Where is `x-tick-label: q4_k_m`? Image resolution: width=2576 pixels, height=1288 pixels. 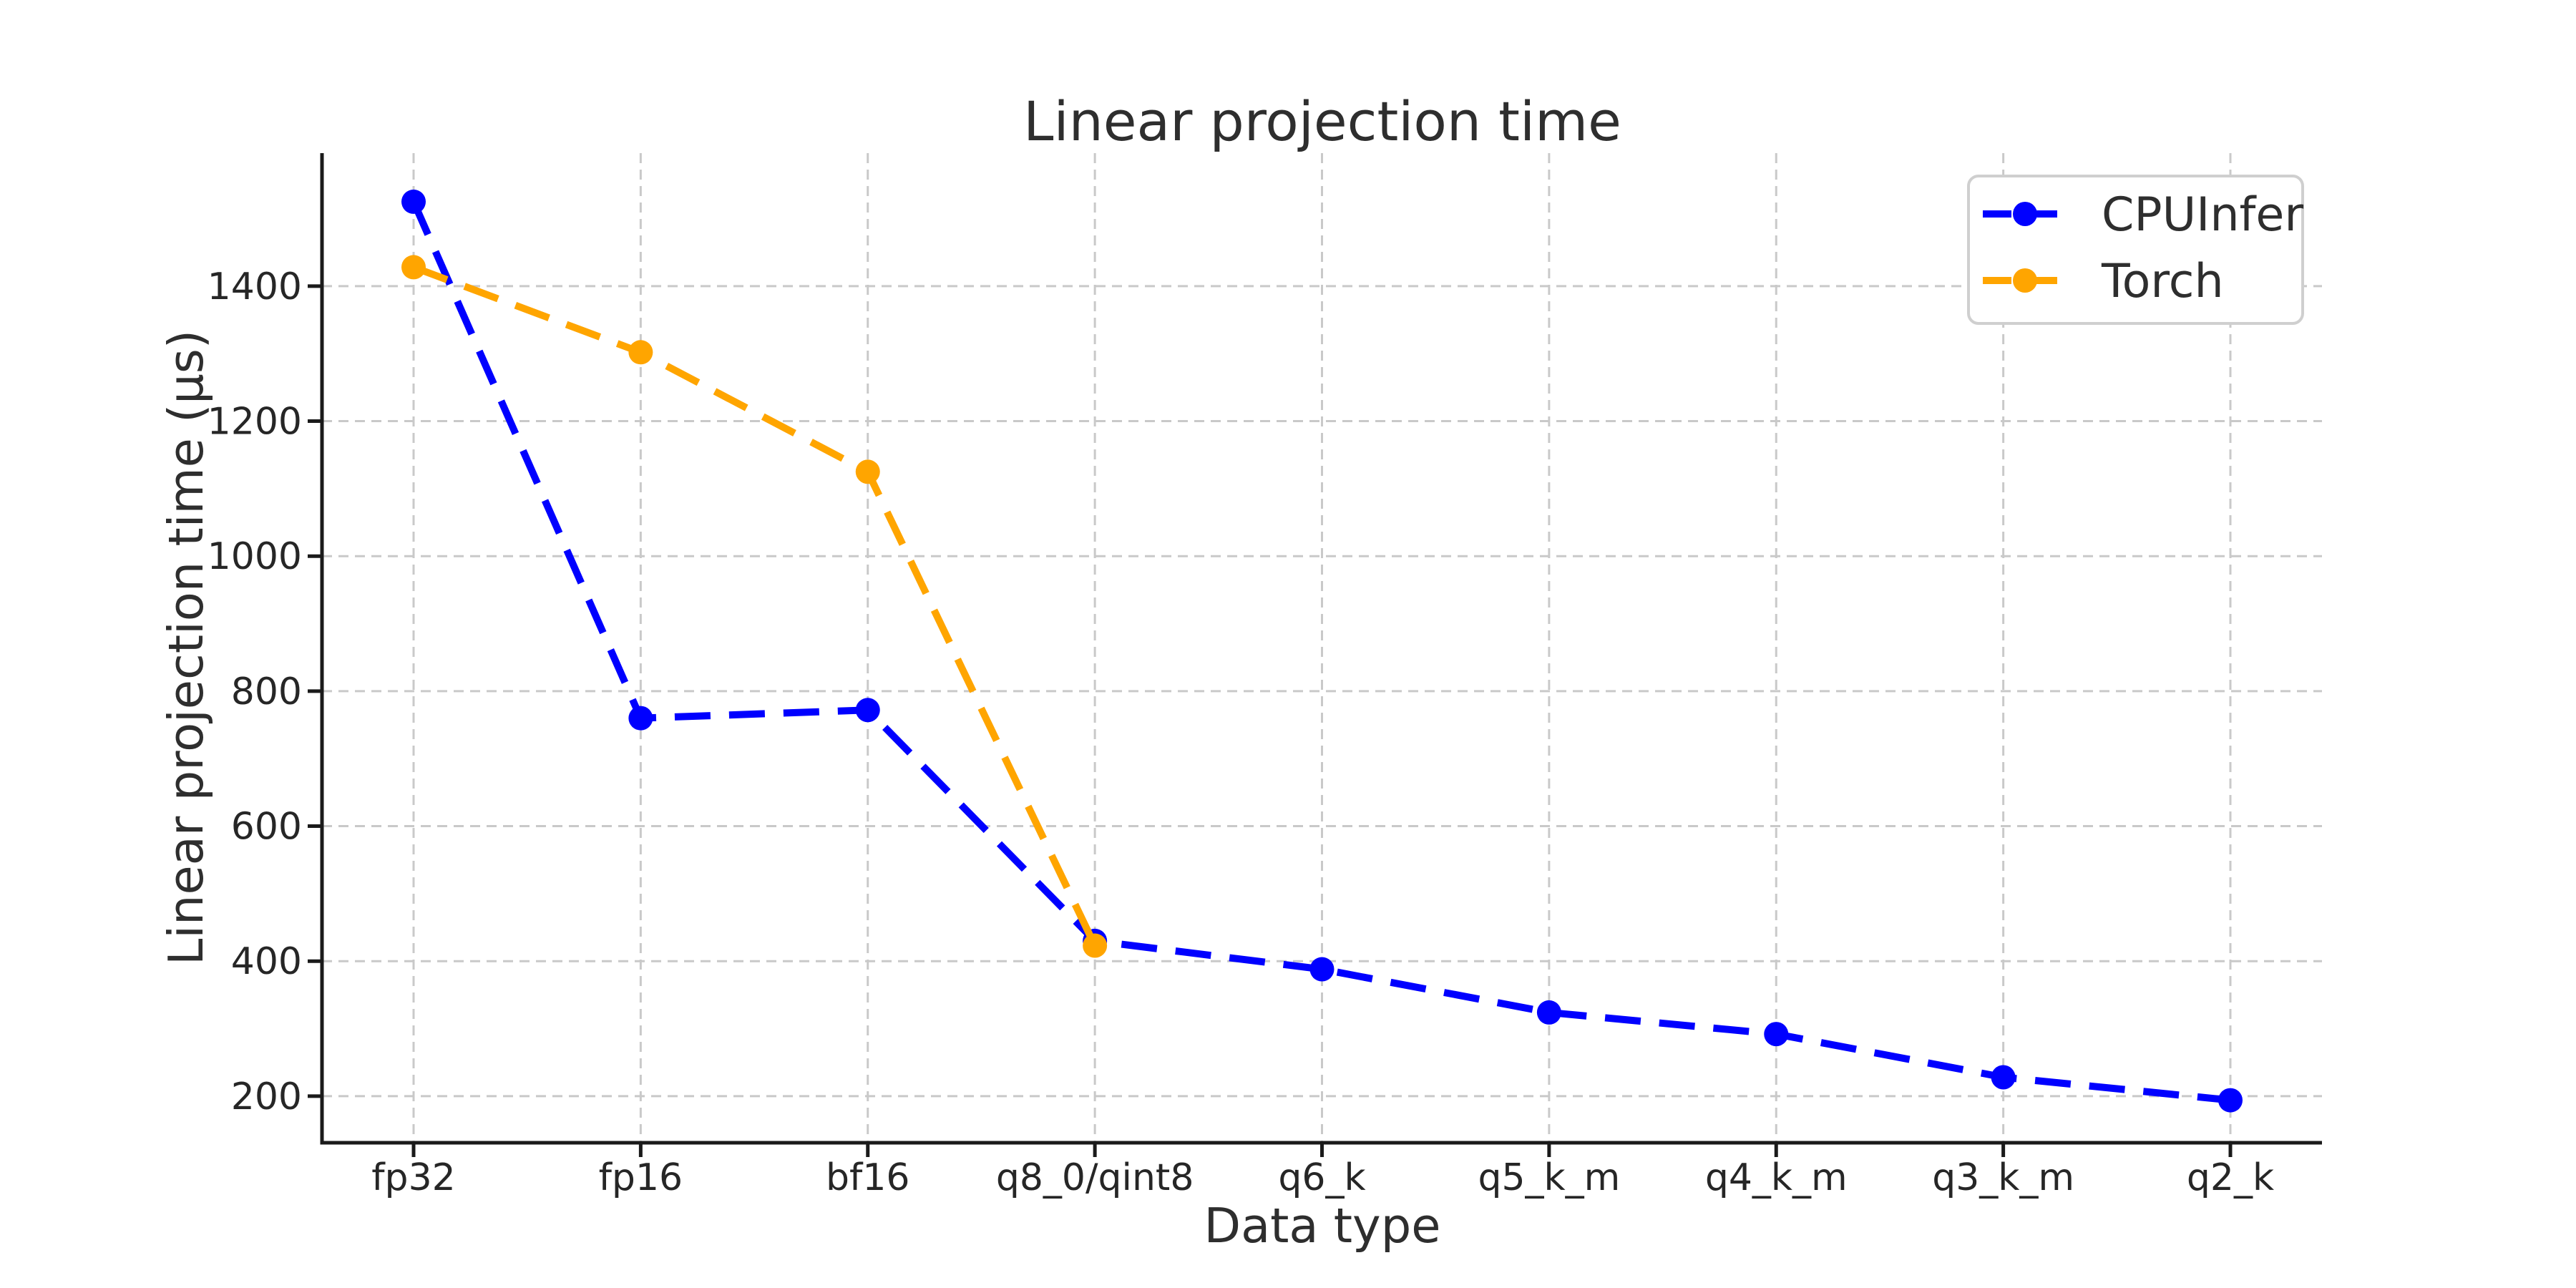 x-tick-label: q4_k_m is located at coordinates (1776, 1177).